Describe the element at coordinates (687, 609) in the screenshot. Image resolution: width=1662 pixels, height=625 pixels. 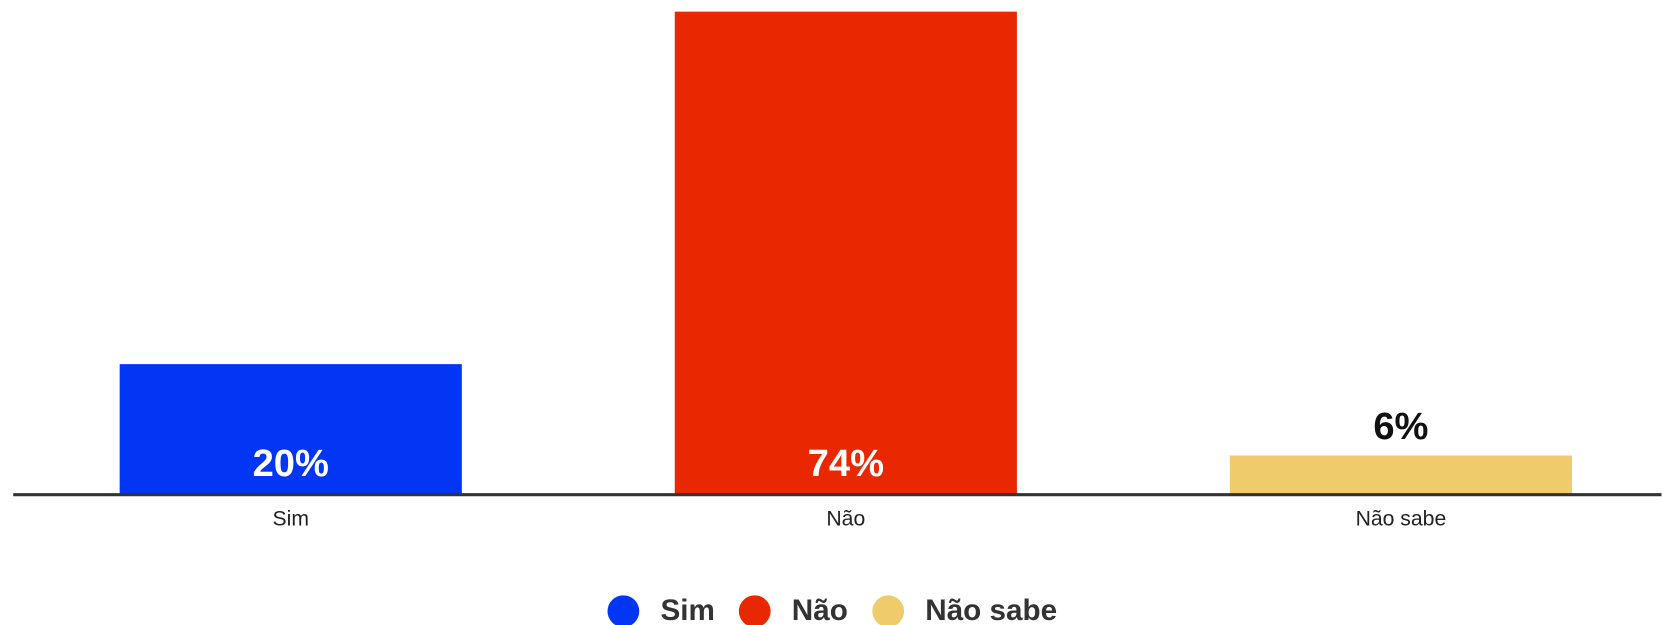
I see `legend-label: Sim` at that location.